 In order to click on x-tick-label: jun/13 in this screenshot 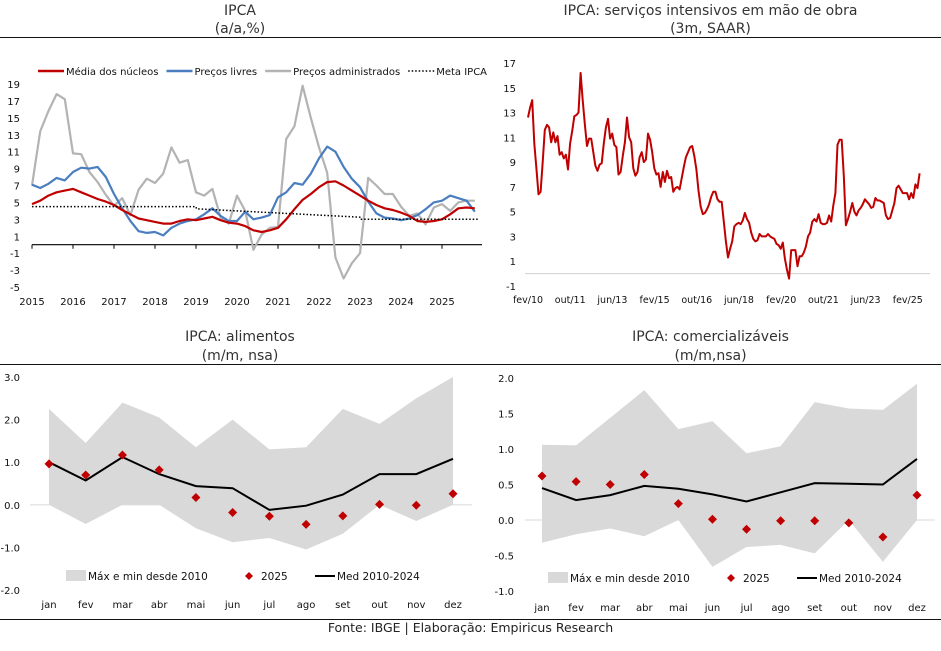, I will do `click(611, 300)`.